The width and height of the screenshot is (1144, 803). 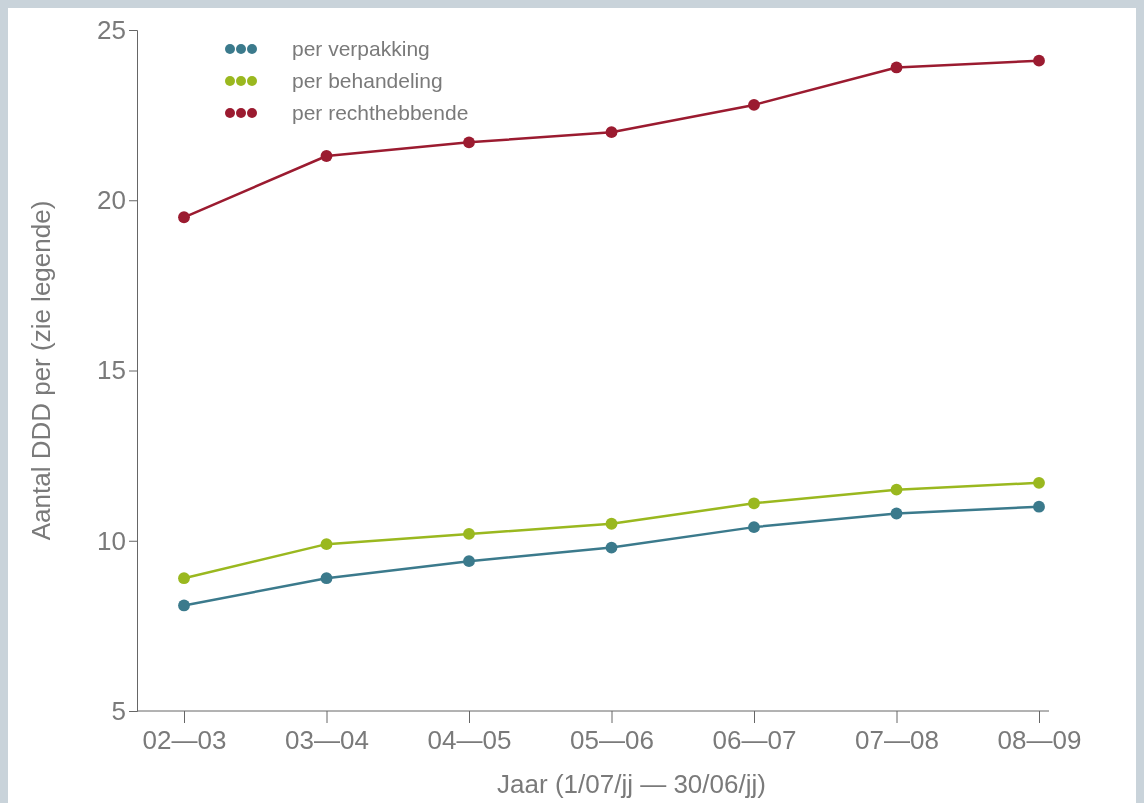 I want to click on x-tick-label: 07—08, so click(x=897, y=740).